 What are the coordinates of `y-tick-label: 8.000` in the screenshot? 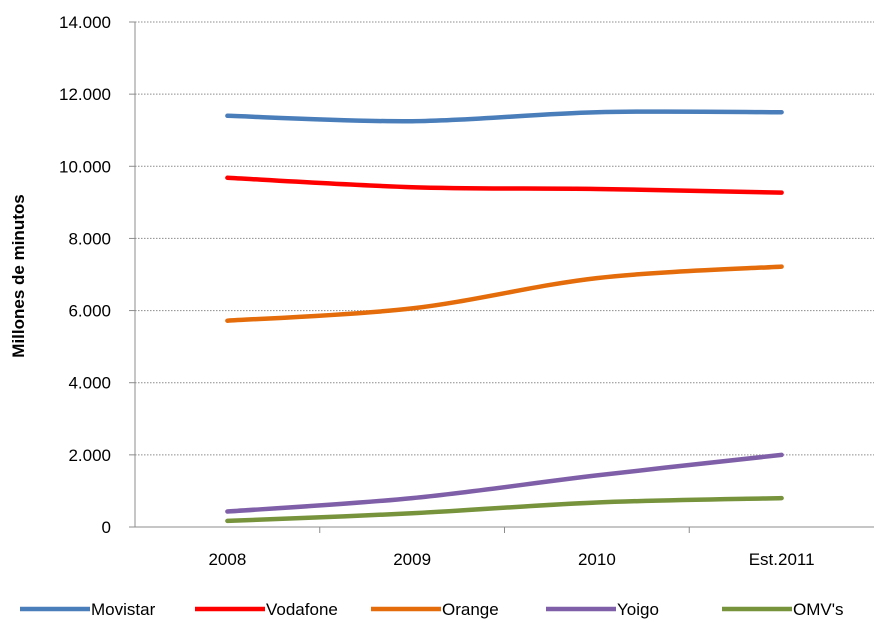 It's located at (89, 238).